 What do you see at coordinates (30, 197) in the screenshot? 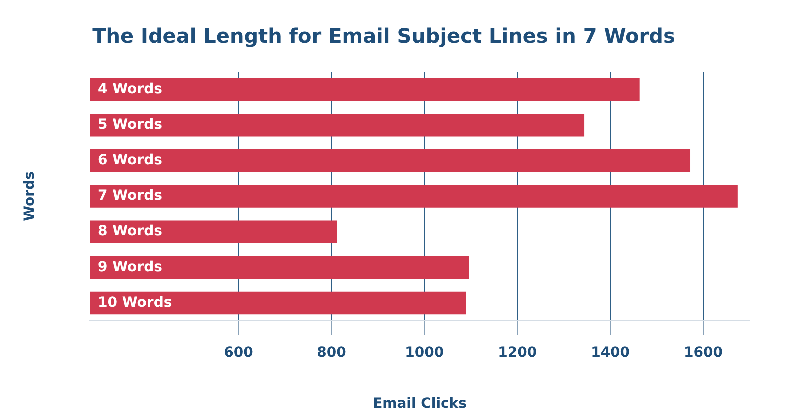
I see `y-axis-title: Words` at bounding box center [30, 197].